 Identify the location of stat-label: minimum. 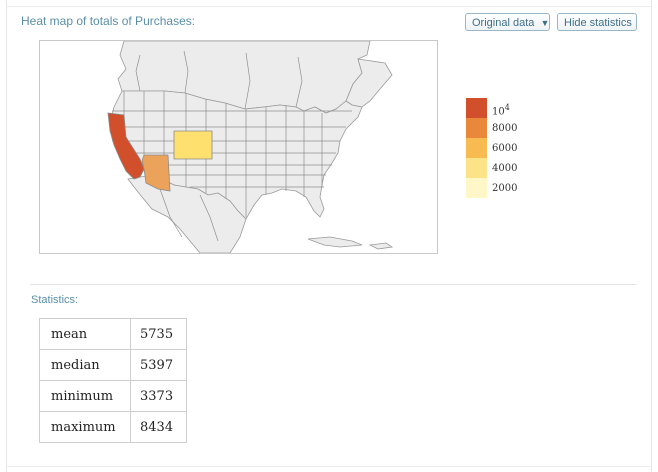
(85, 396).